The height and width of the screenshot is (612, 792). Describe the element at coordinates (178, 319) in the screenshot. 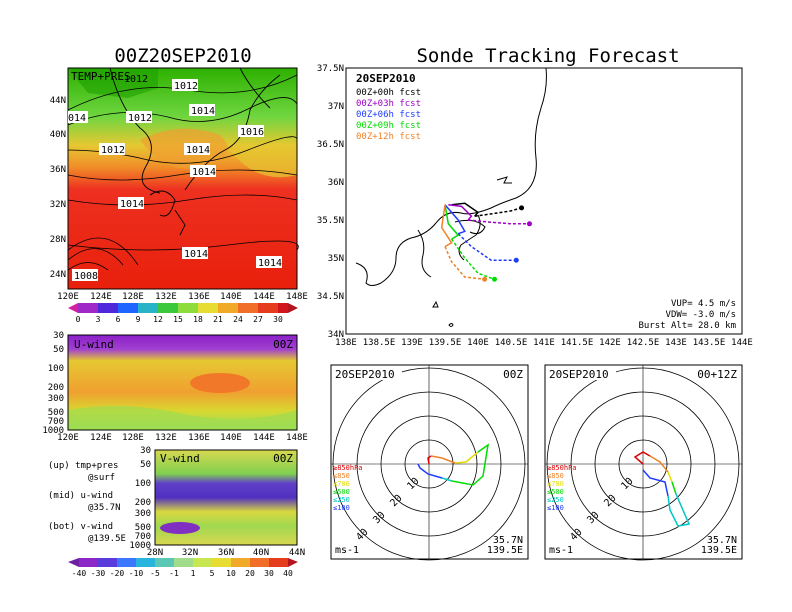

I see `temp-cb-tick: 15` at that location.